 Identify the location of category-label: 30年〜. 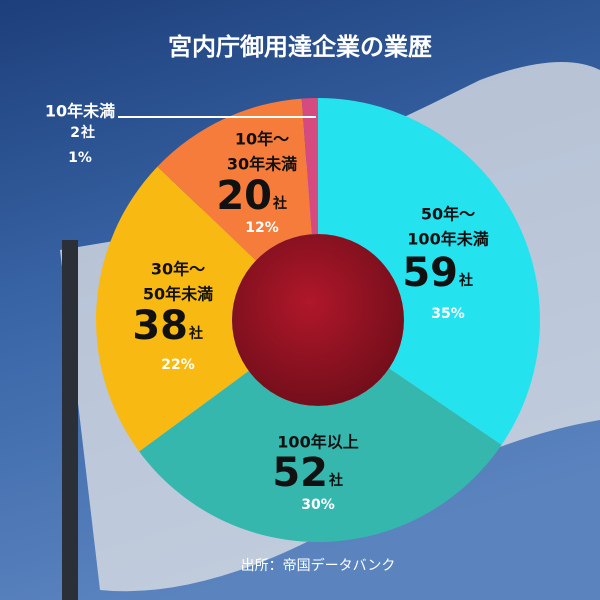
(178, 269).